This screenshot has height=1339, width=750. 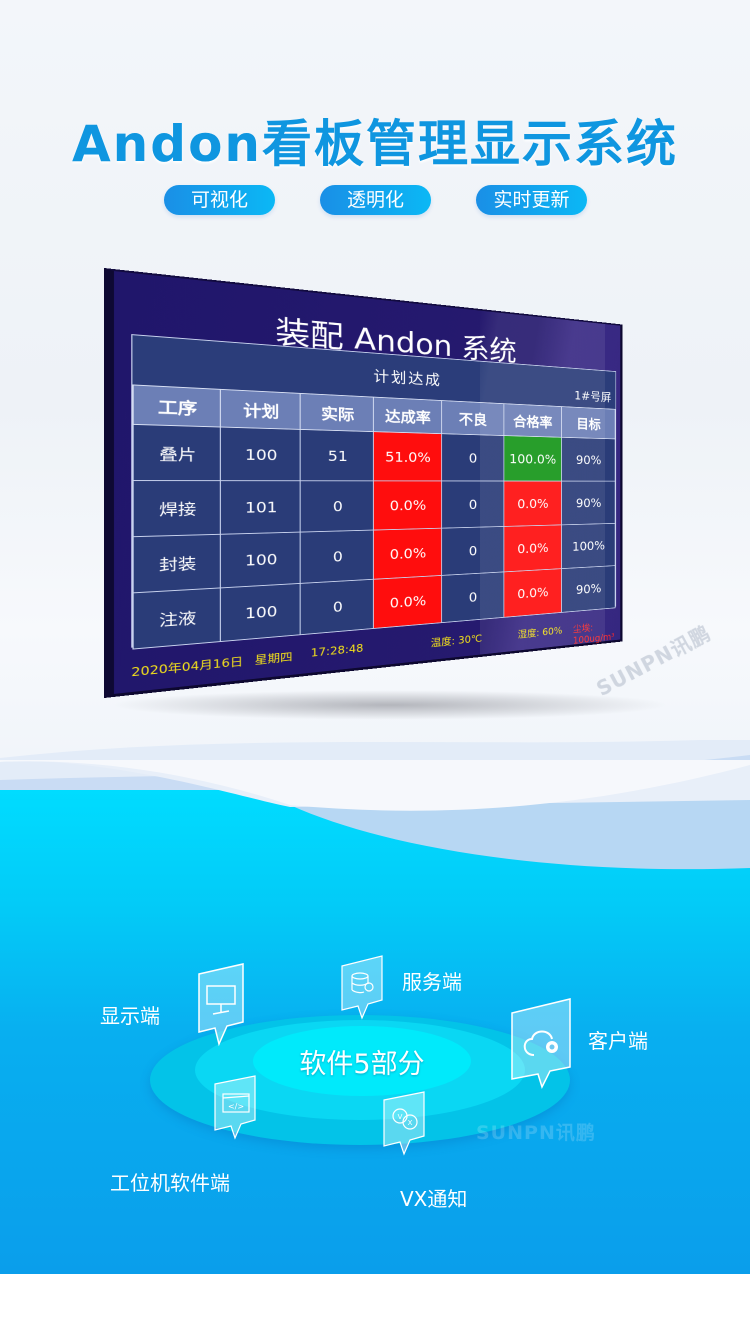 I want to click on node-label-client: 客户端, so click(x=618, y=1041).